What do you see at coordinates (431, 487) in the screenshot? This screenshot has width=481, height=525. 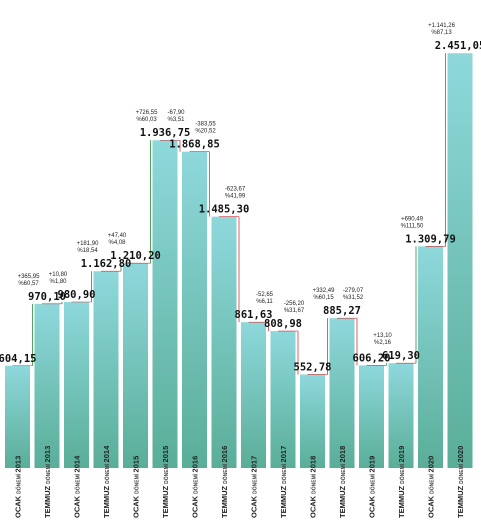 I see `x-tick-label-14: OCAK DÖNEMİ 2020` at bounding box center [431, 487].